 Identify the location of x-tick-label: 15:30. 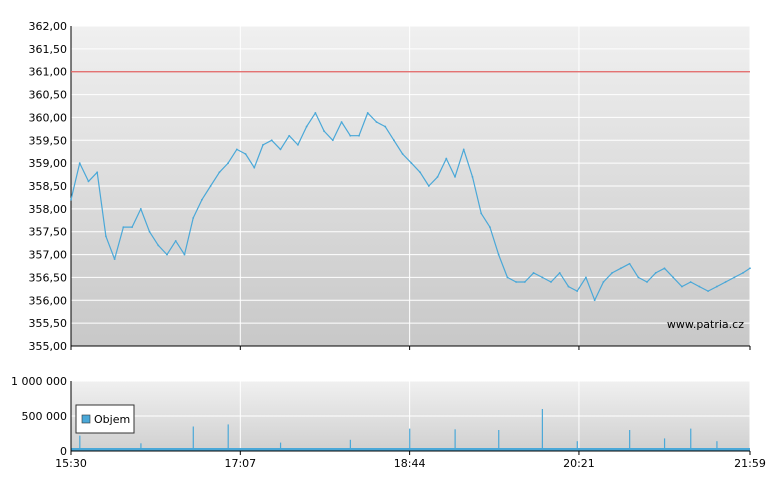
(71, 463).